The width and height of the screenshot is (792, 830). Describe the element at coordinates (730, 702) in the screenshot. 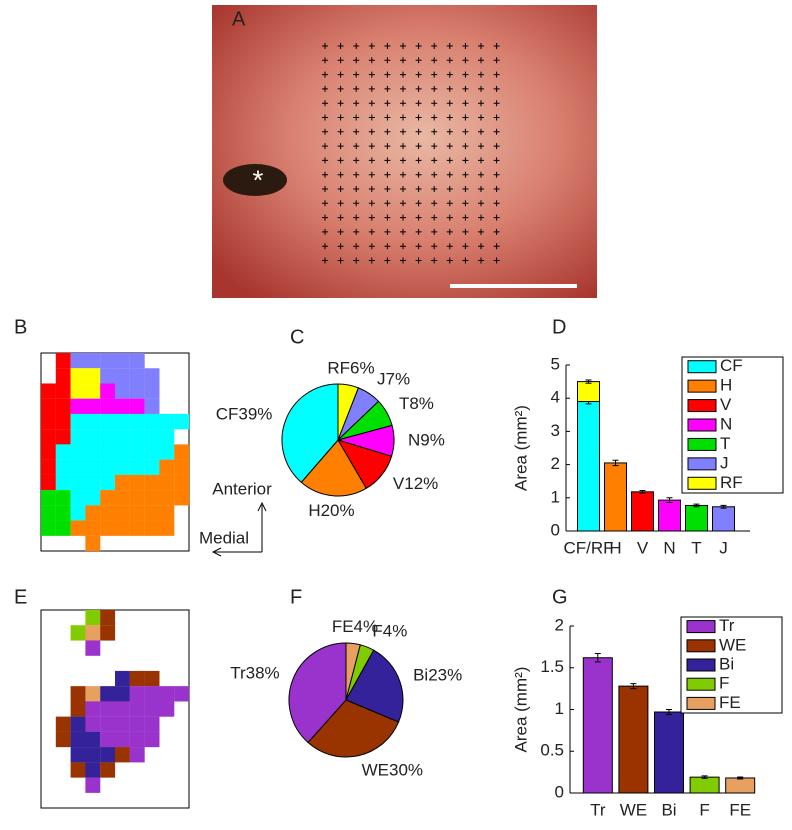

I see `legend-label: FE` at that location.